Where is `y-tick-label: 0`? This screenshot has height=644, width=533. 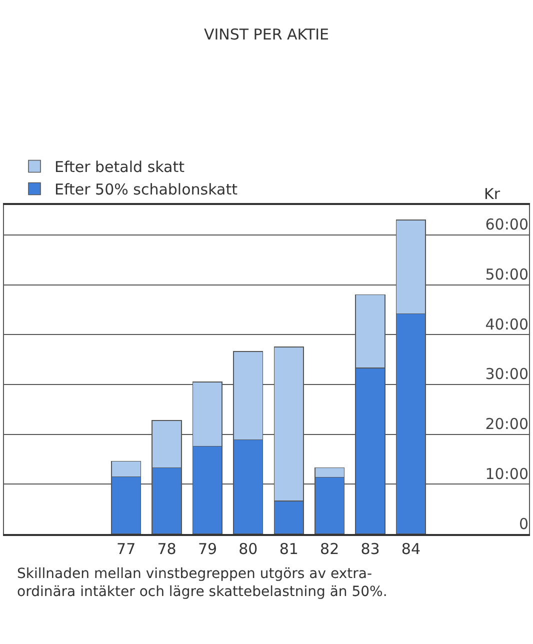
y-tick-label: 0 is located at coordinates (523, 523).